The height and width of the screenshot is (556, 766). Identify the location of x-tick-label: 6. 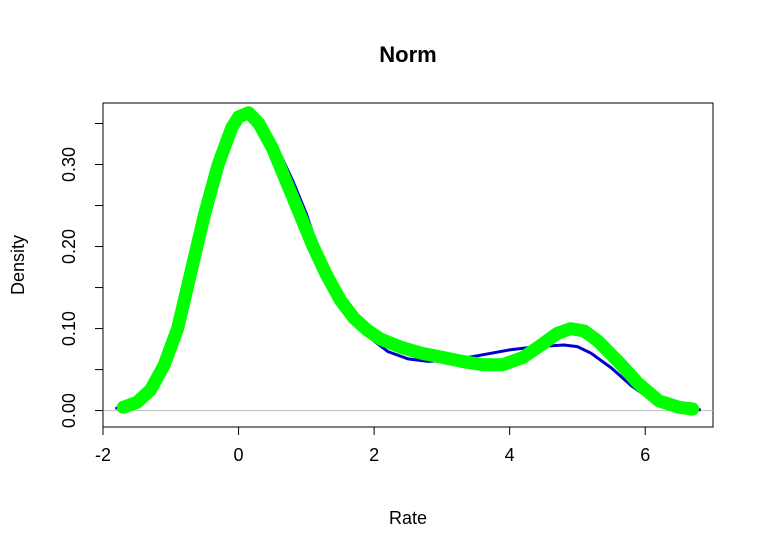
(645, 455).